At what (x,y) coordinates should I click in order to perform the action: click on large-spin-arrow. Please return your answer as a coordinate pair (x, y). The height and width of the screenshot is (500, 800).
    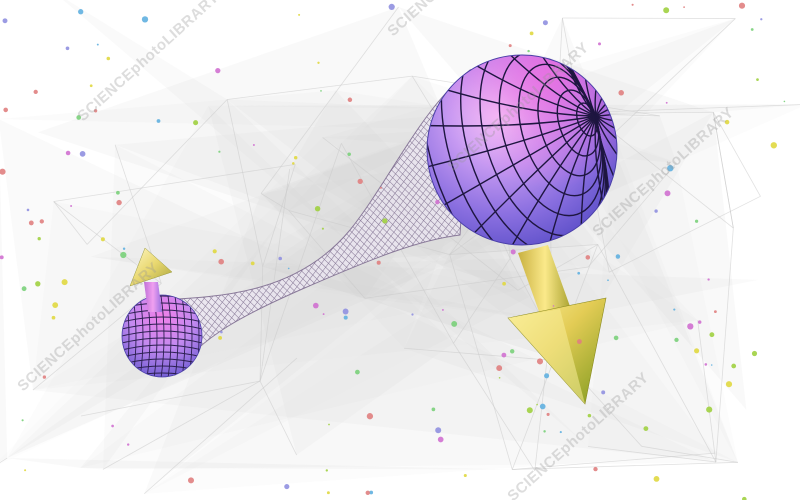
    Looking at the image, I should click on (557, 325).